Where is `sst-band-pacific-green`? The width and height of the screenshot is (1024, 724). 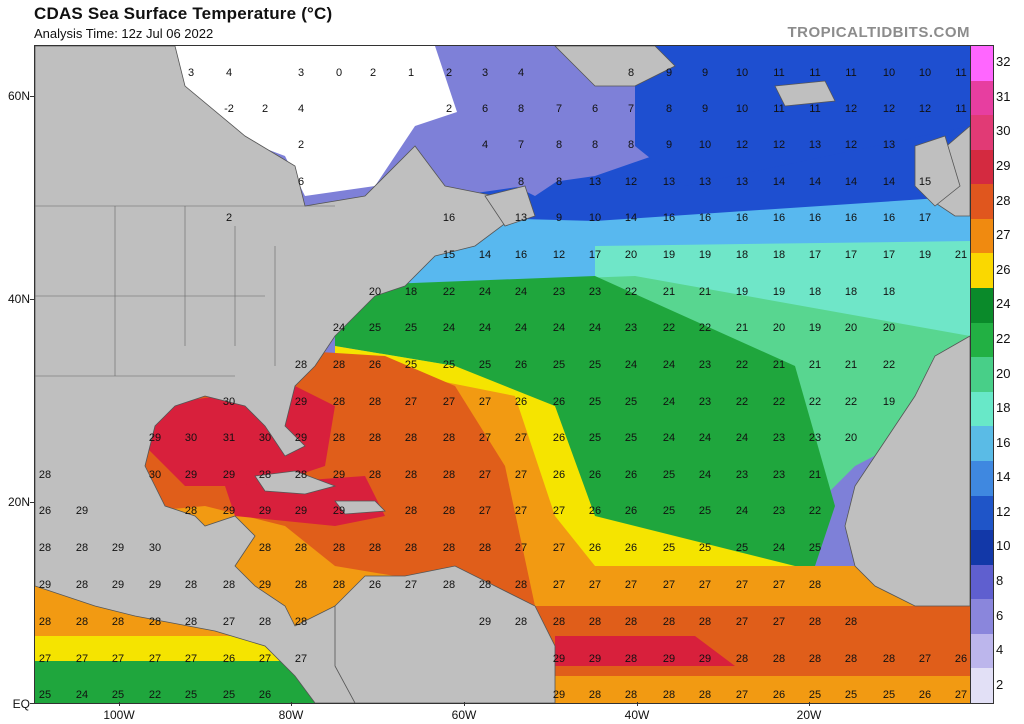
sst-band-pacific-green is located at coordinates (175, 682).